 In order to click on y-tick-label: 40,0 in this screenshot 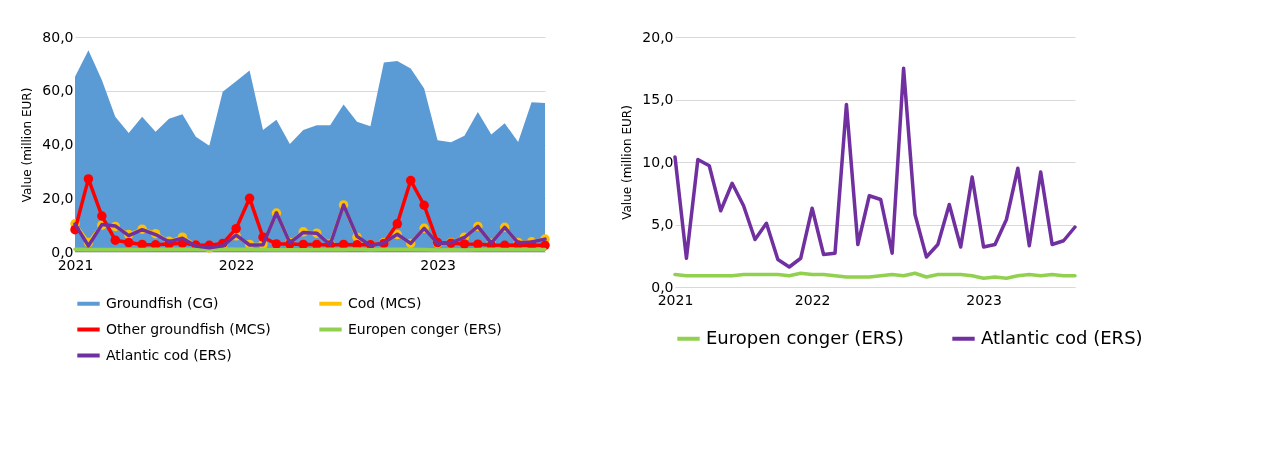, I will do `click(58, 144)`.